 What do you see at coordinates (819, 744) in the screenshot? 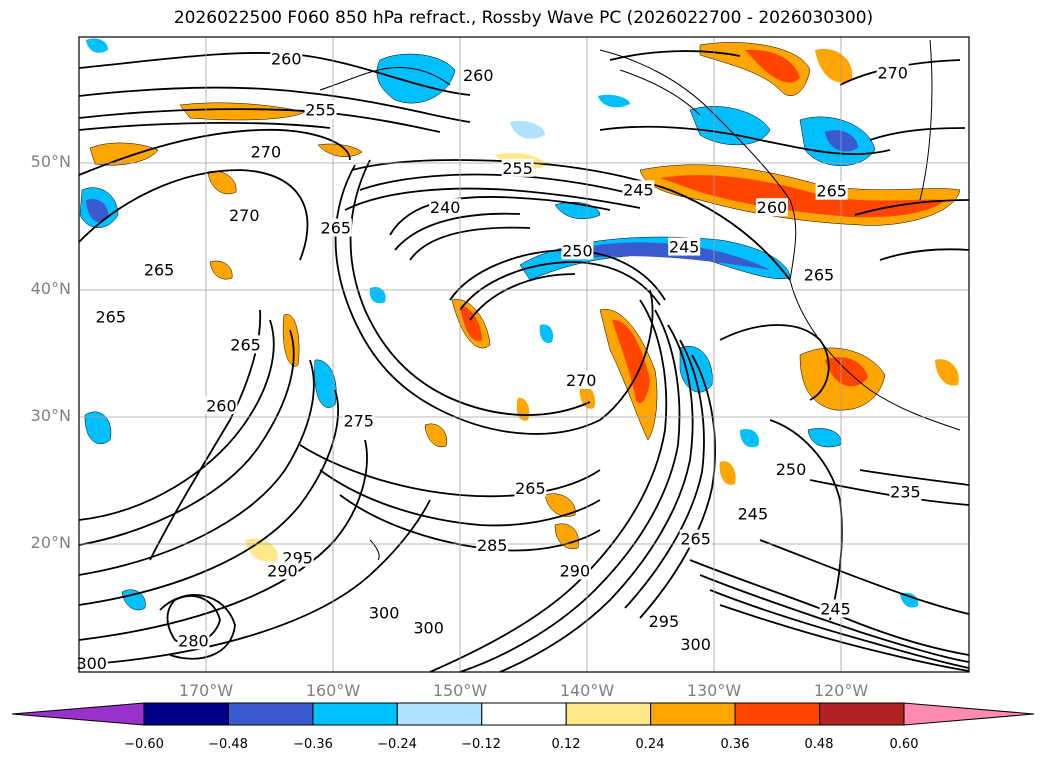
I see `colorbar-tick: 0.48` at bounding box center [819, 744].